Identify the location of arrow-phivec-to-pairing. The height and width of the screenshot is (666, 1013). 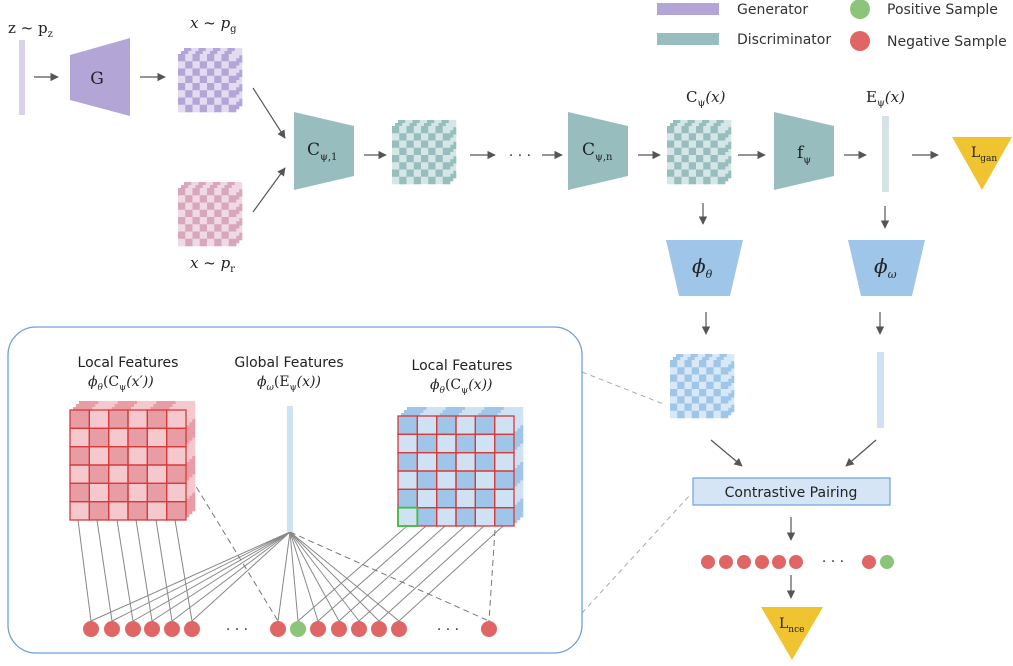
(861, 453).